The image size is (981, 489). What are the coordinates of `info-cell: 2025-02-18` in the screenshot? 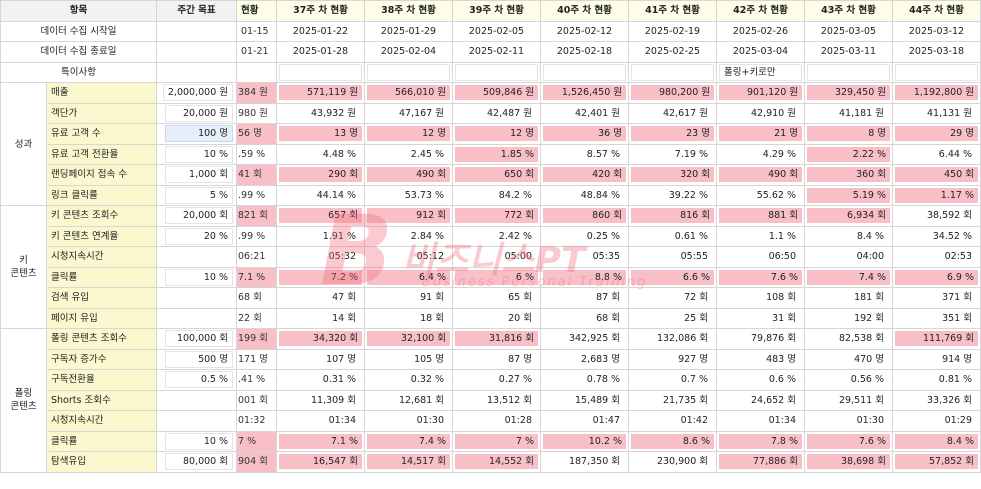 It's located at (584, 52).